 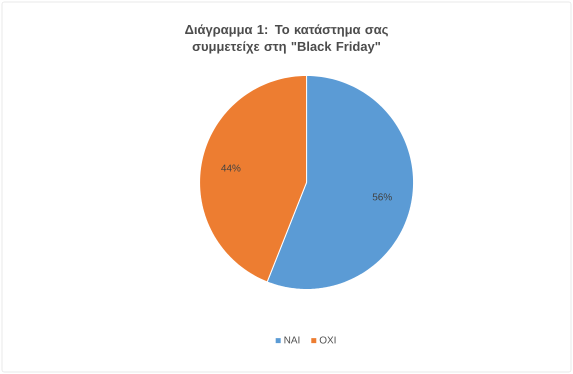 What do you see at coordinates (286, 39) in the screenshot?
I see `chart-title: Διάγραμμα 1: Το κατάστημα σας συμμετείχε στη "Black Friday"` at bounding box center [286, 39].